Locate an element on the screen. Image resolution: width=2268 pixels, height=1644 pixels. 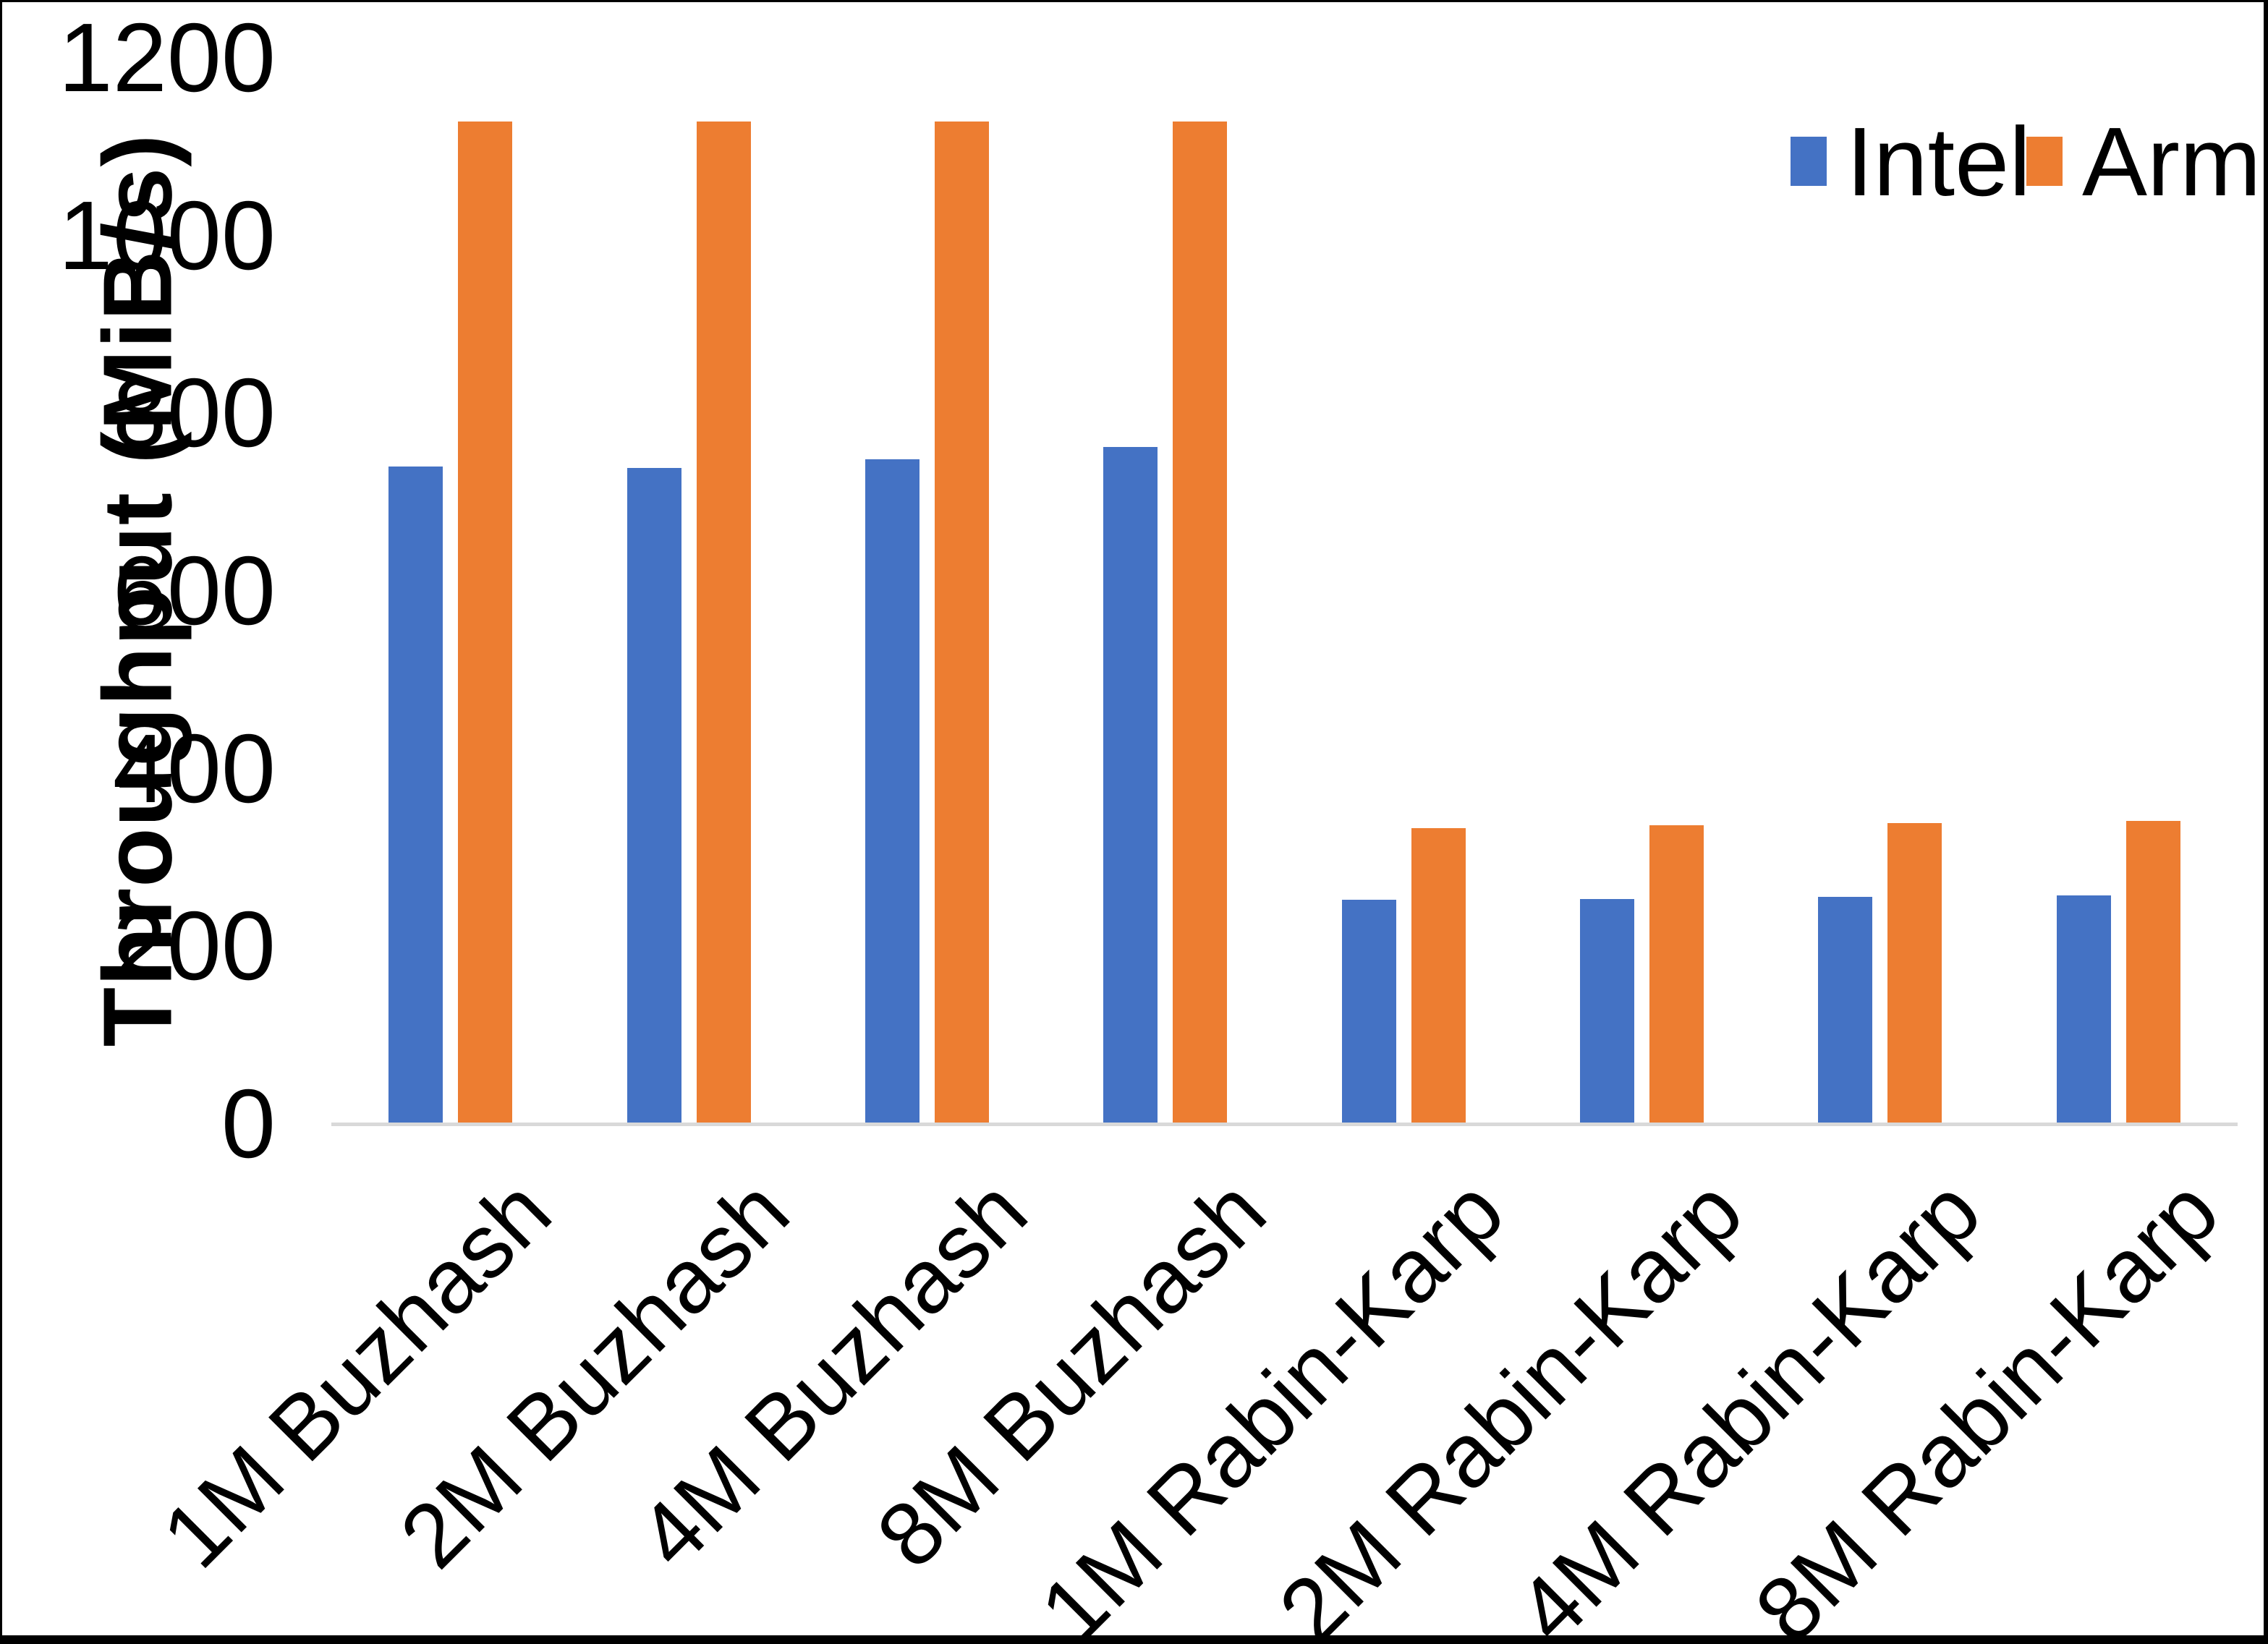
y-tick-label-200: 200 is located at coordinates (194, 946).